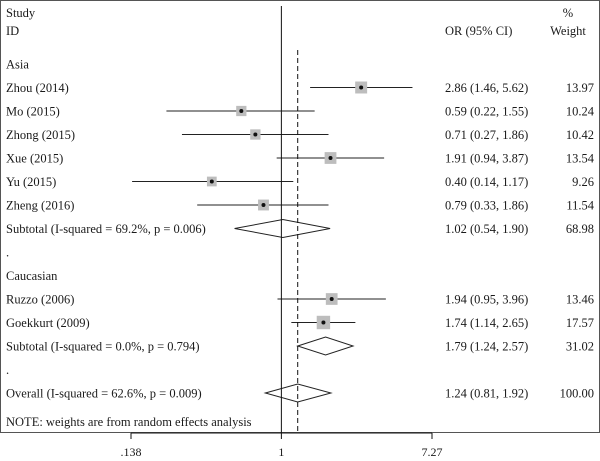 The height and width of the screenshot is (461, 600). Describe the element at coordinates (580, 112) in the screenshot. I see `weight-value: 10.24` at that location.